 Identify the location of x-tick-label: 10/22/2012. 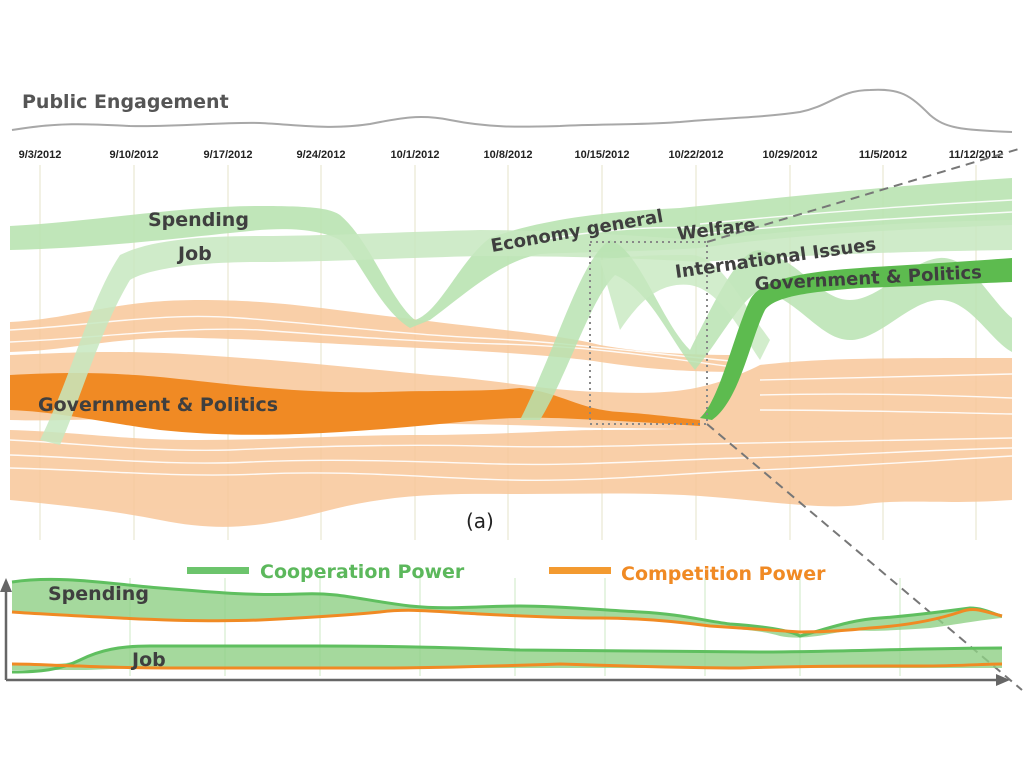
(695, 155).